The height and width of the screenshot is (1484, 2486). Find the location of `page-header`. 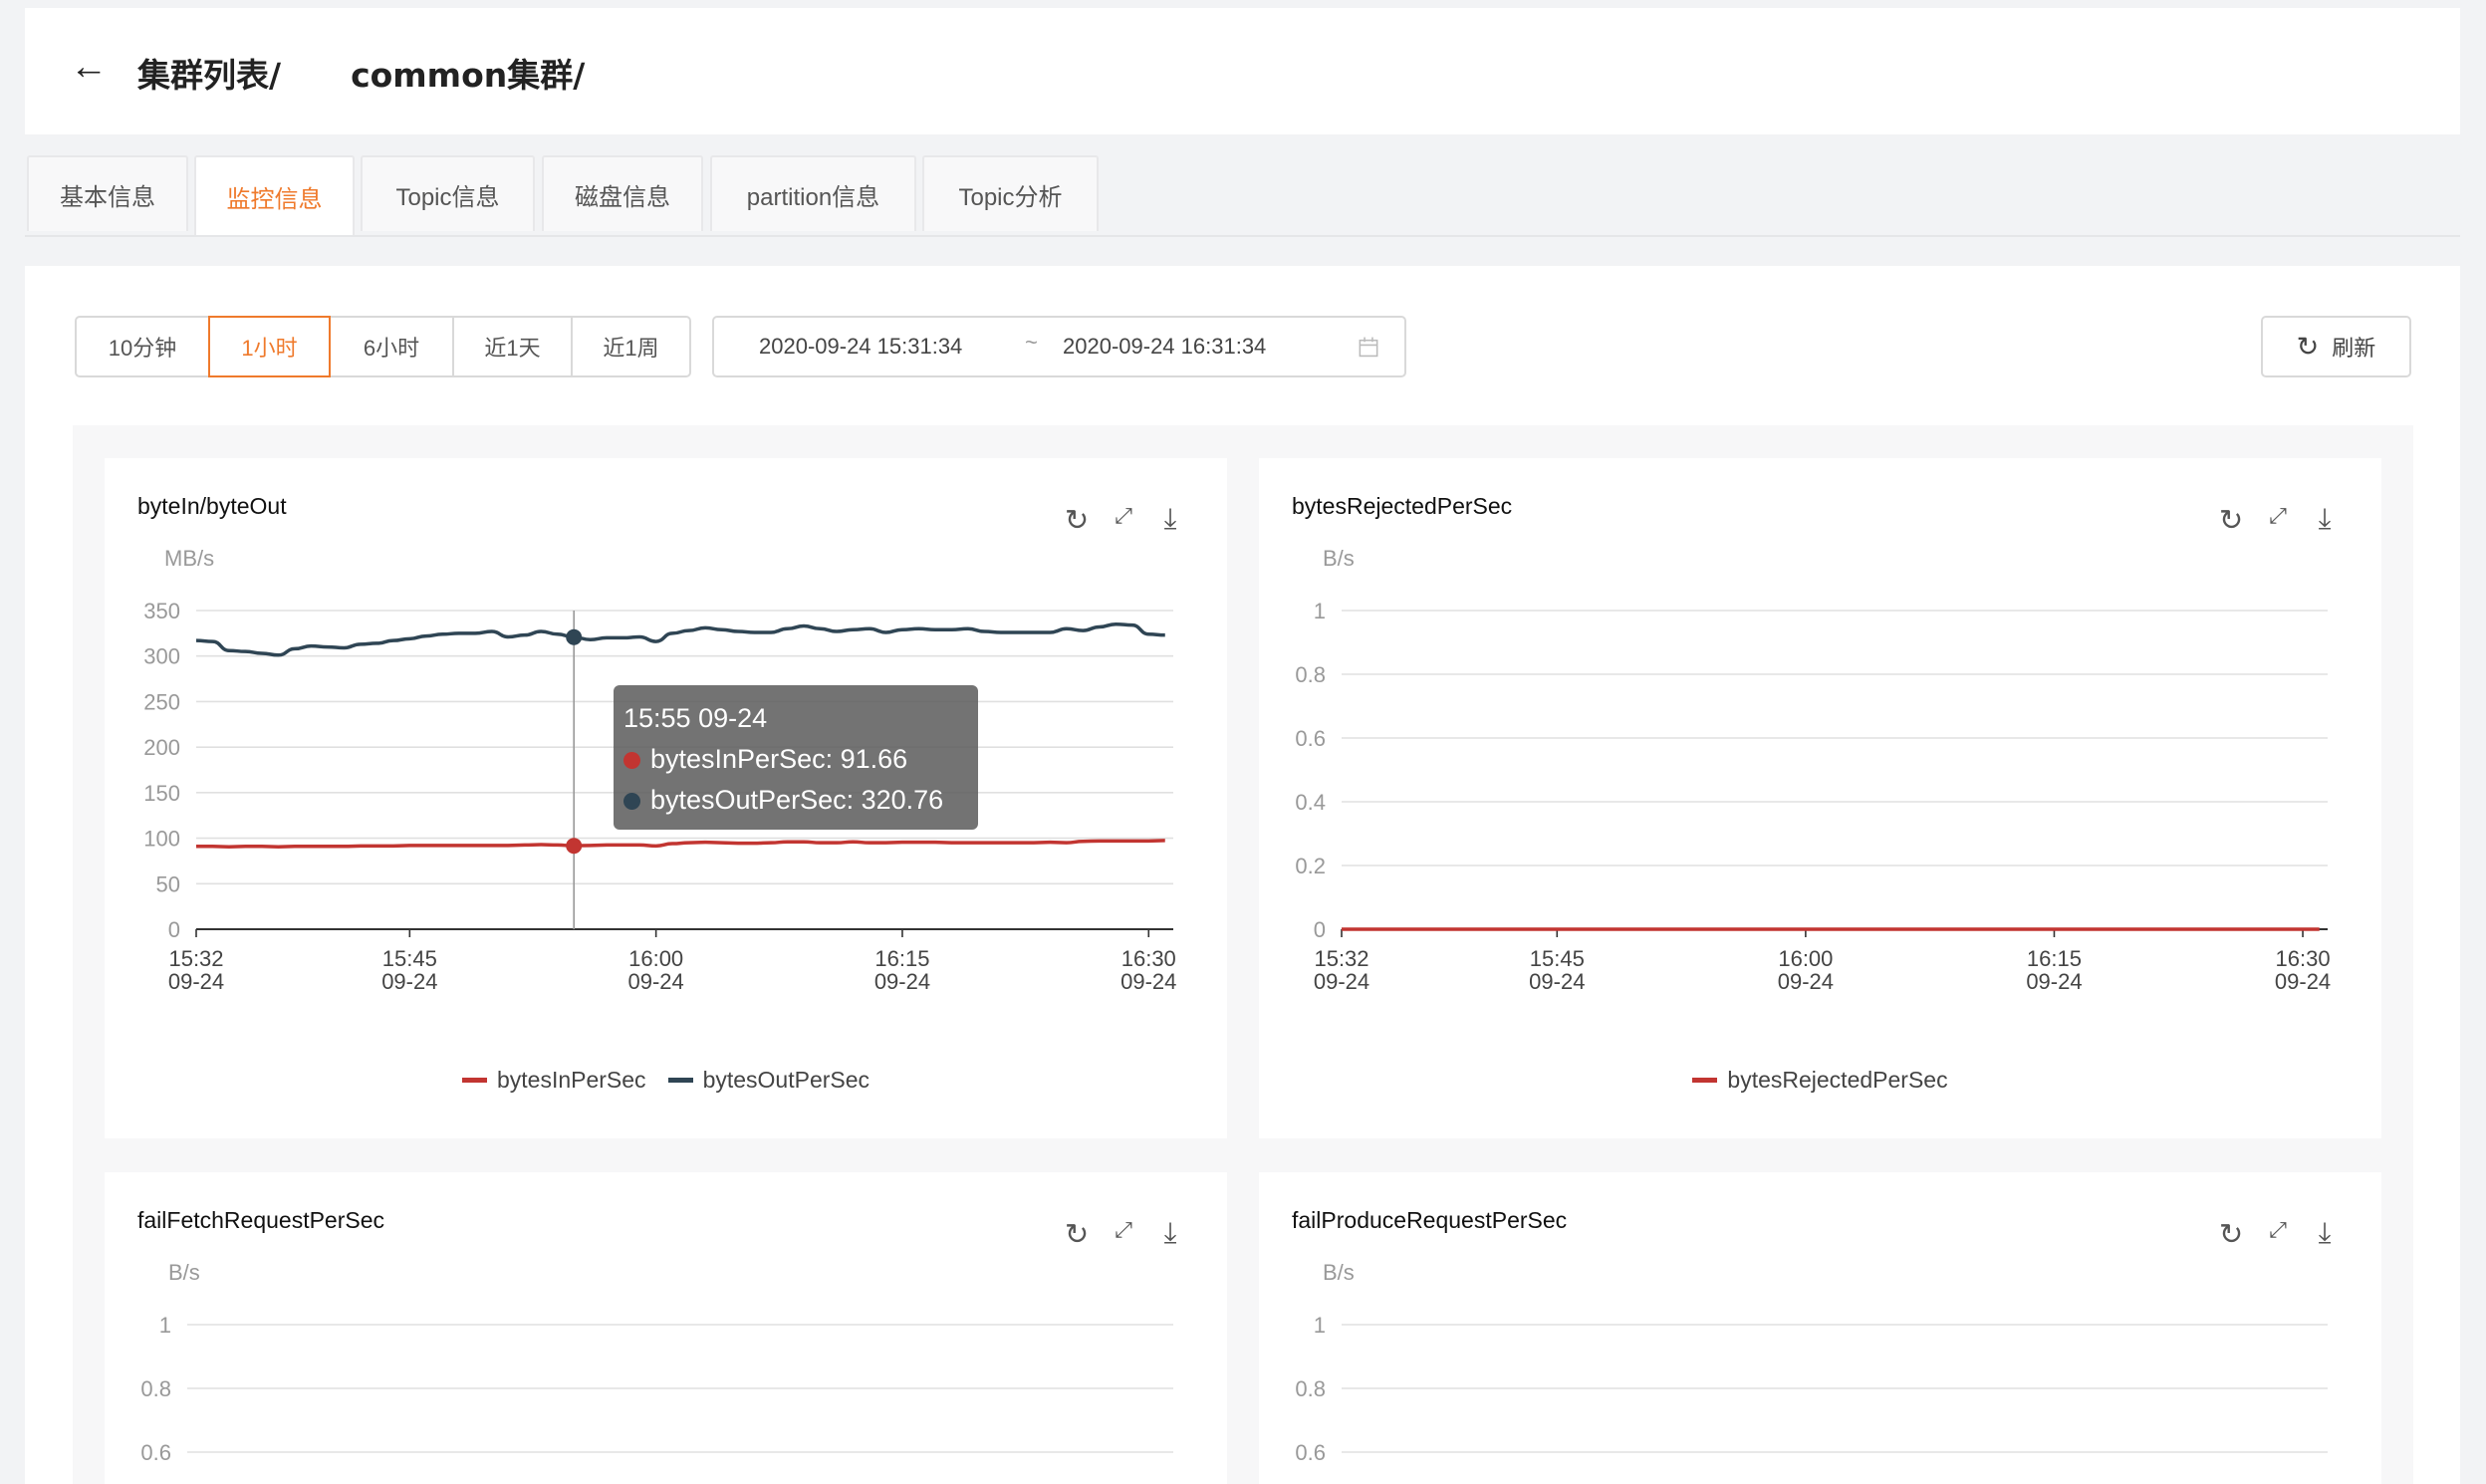

page-header is located at coordinates (1242, 71).